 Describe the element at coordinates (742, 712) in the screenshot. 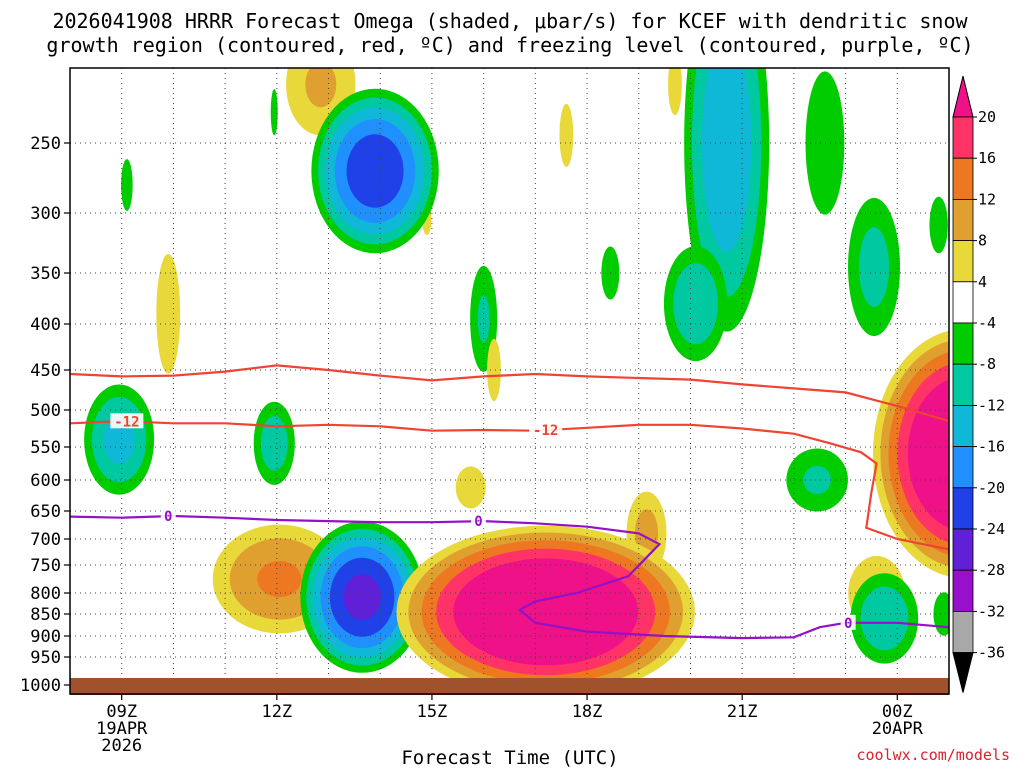

I see `x-tick-label-21Z-0: 21Z` at that location.